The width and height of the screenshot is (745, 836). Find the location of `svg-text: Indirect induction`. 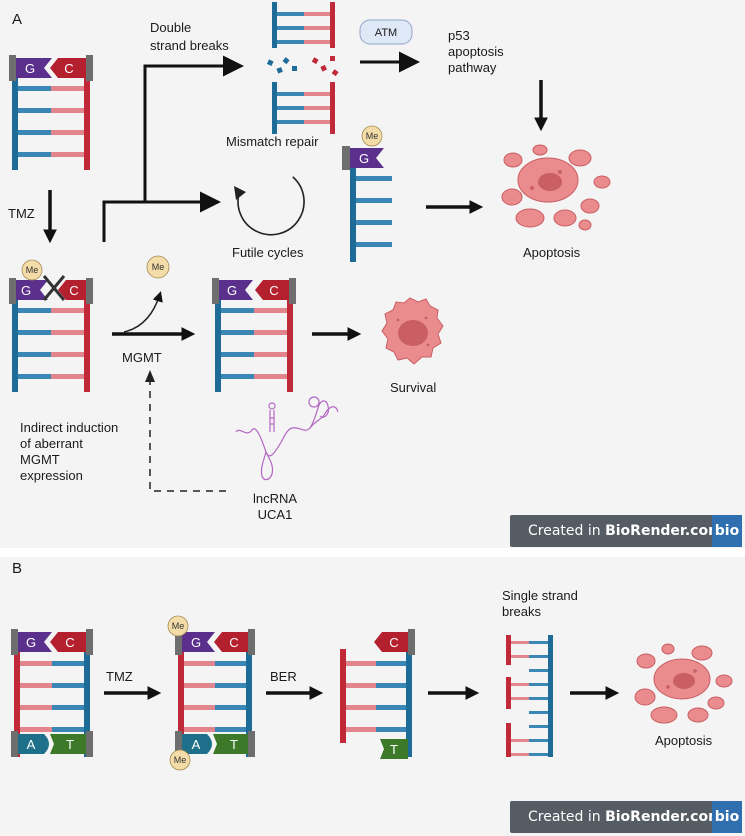

svg-text: Indirect induction is located at coordinates (69, 427).